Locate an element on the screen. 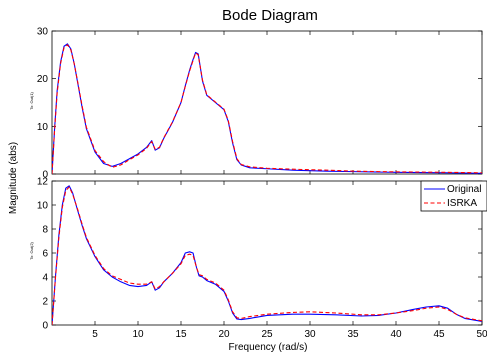 The height and width of the screenshot is (358, 487). x-tick-label-1: 10 is located at coordinates (138, 334).